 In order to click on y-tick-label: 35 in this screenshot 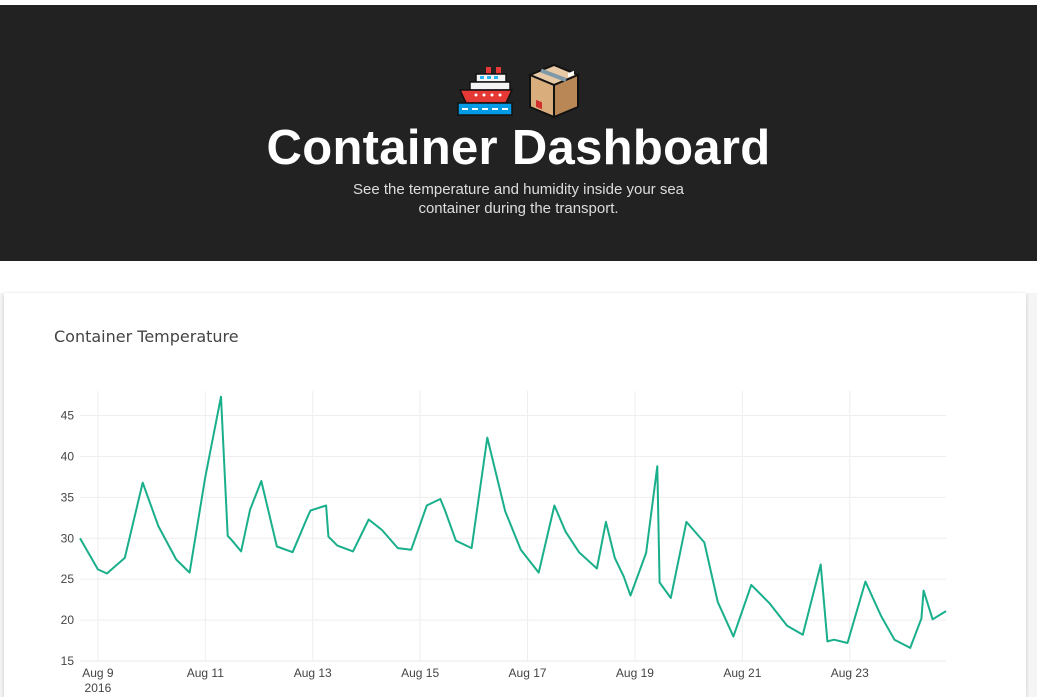, I will do `click(68, 497)`.